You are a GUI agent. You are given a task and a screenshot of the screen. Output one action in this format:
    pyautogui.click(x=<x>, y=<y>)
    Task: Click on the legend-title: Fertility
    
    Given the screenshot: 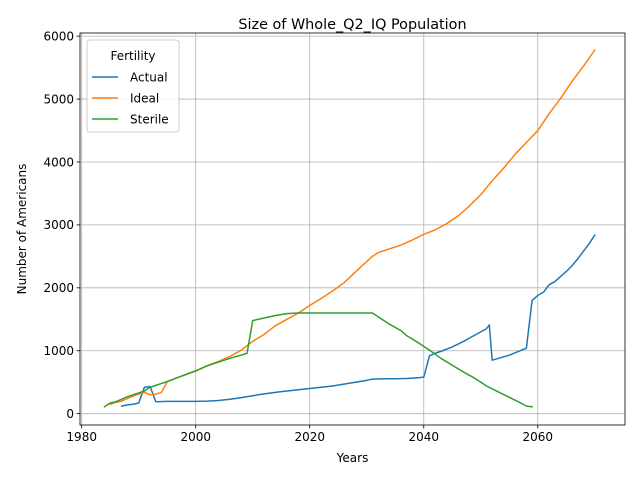 What is the action you would take?
    pyautogui.click(x=132, y=56)
    